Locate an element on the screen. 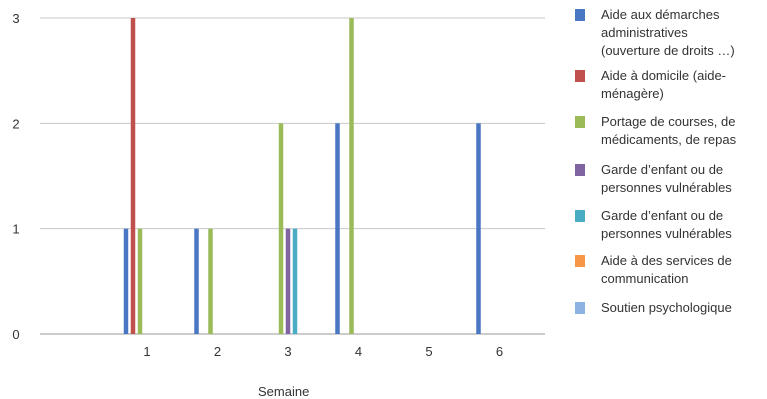 This screenshot has height=399, width=767. y-tick-label: 0 is located at coordinates (15, 334).